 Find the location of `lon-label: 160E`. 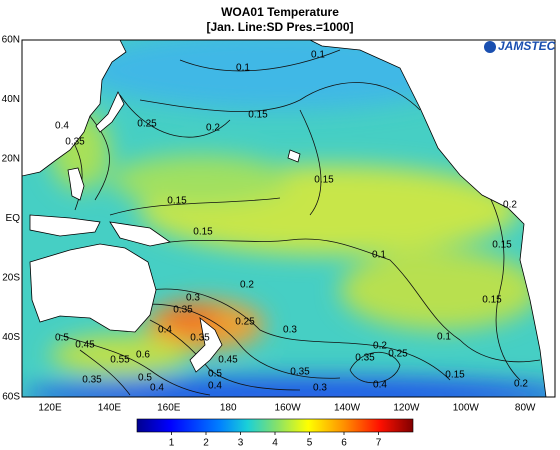

lon-label: 160E is located at coordinates (169, 408).